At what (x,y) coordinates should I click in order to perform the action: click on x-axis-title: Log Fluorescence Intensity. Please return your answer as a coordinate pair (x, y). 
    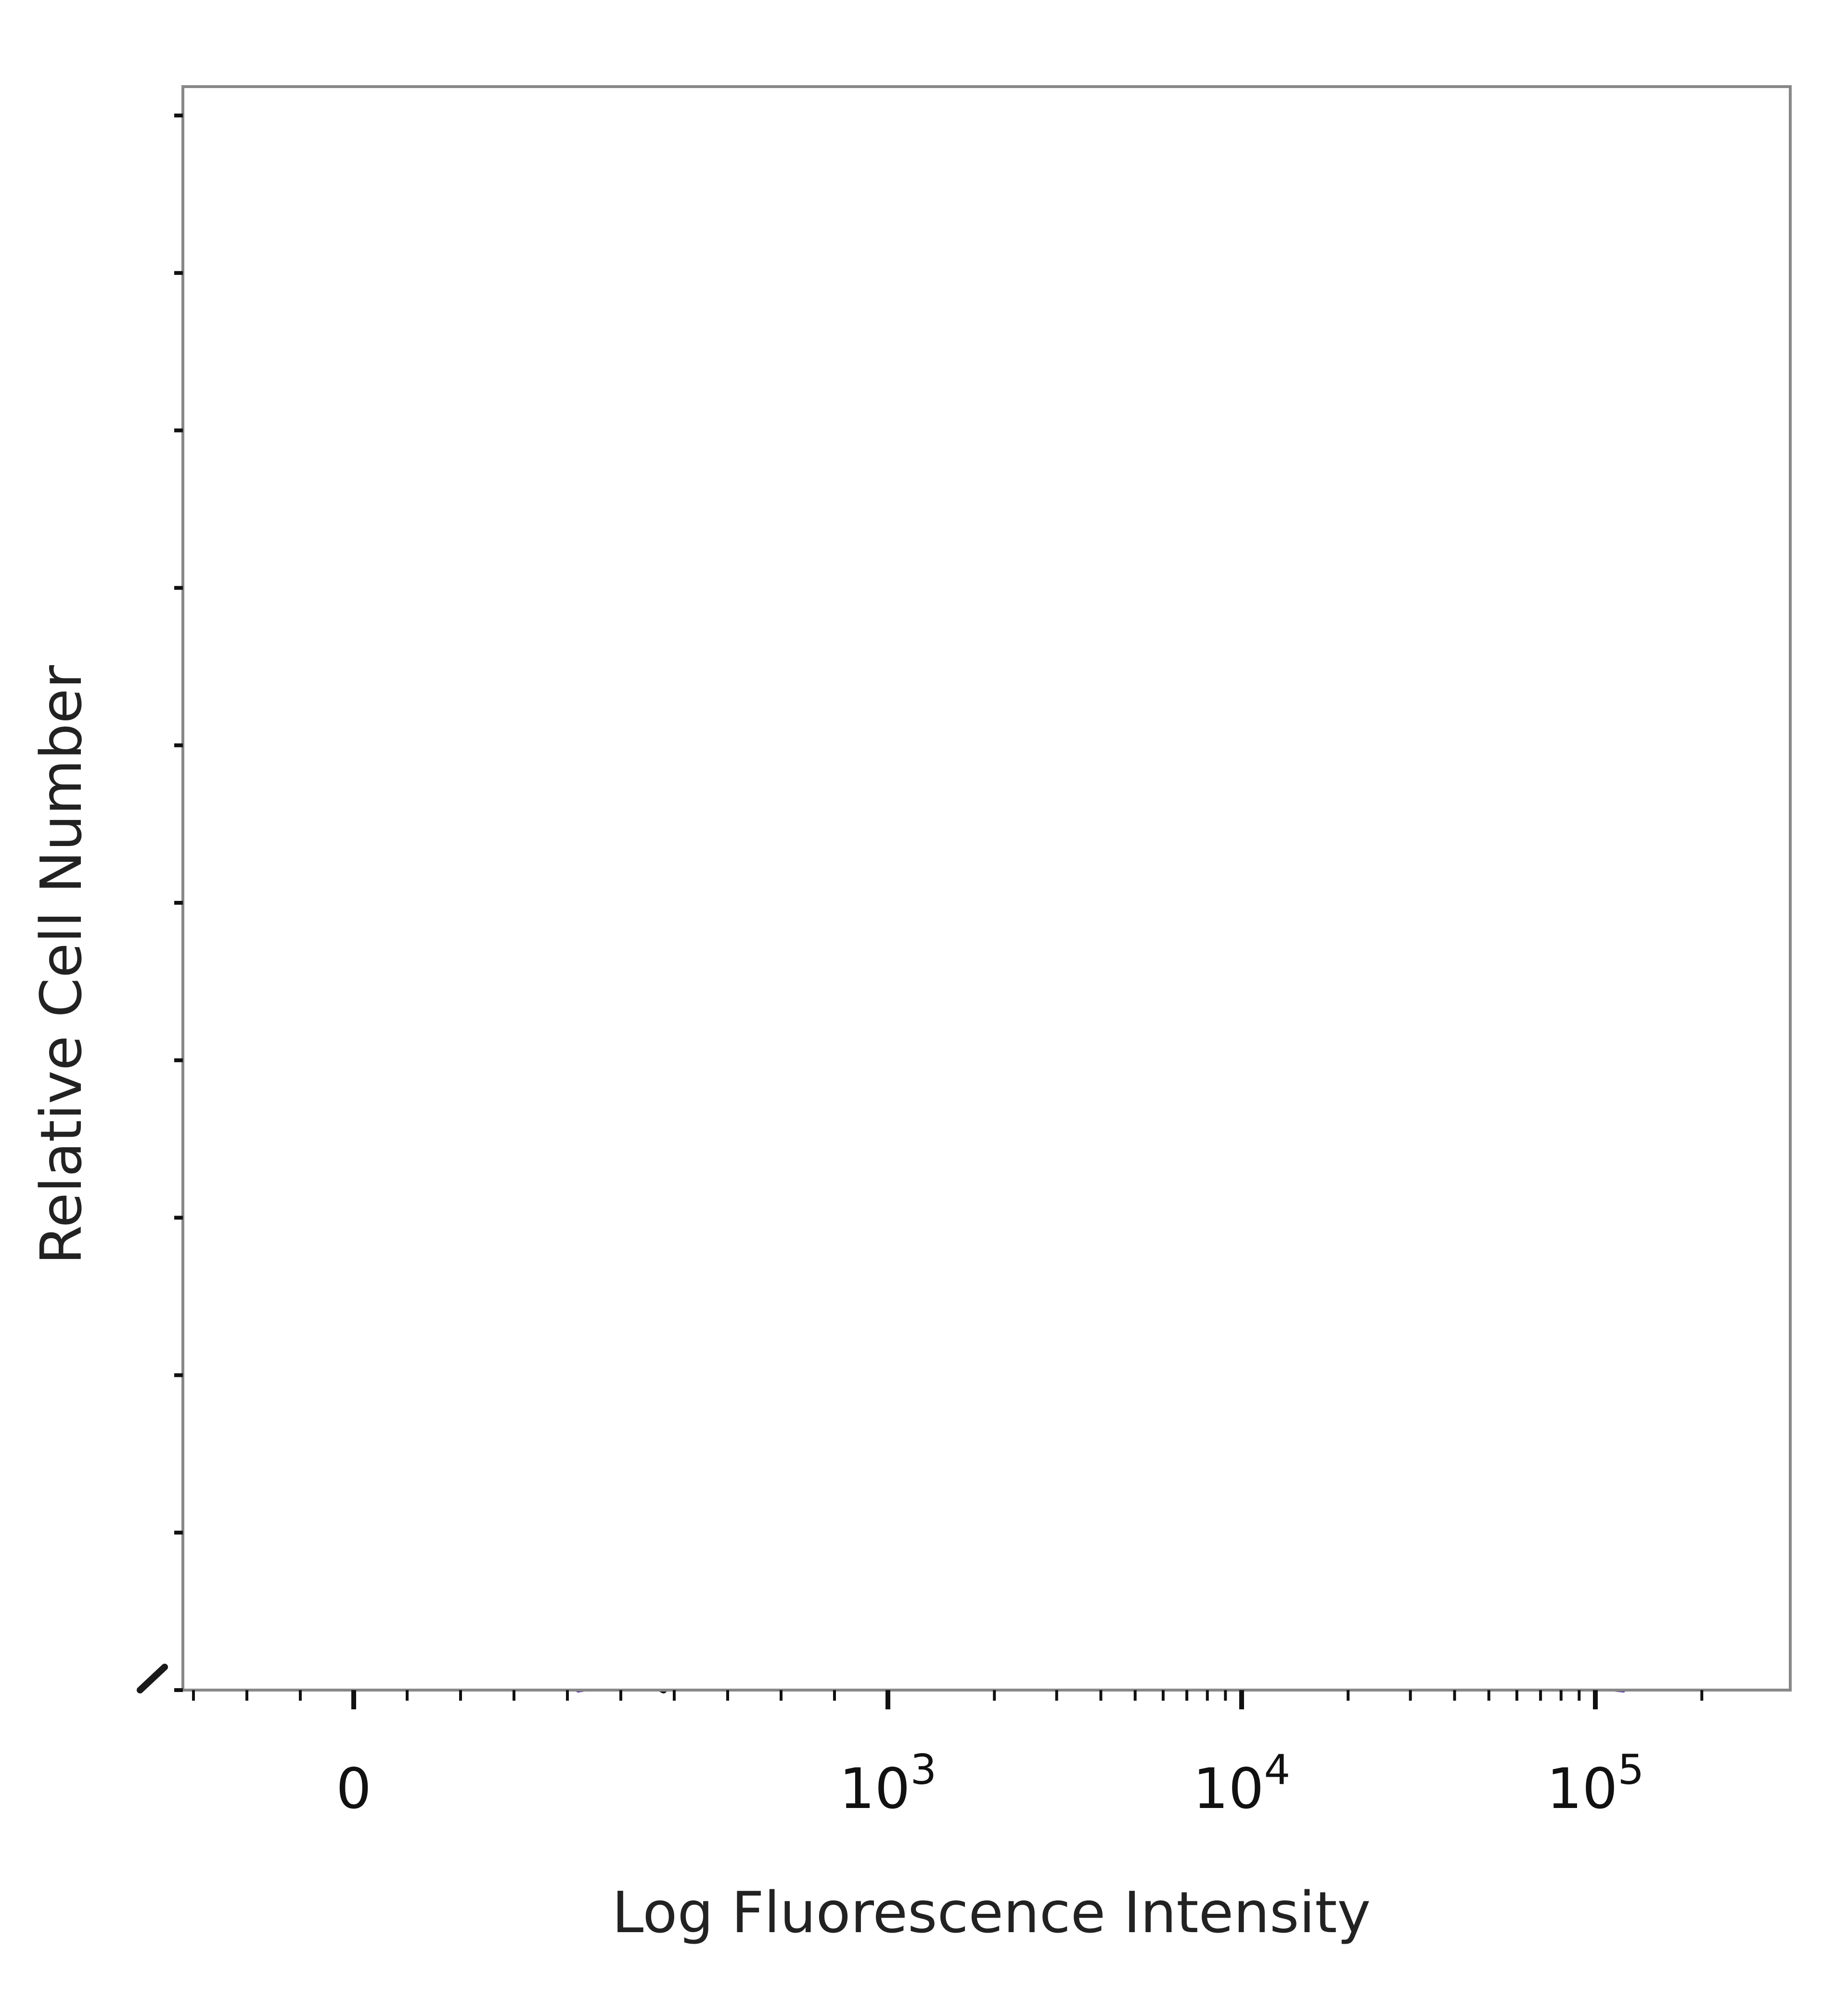
    Looking at the image, I should click on (991, 1912).